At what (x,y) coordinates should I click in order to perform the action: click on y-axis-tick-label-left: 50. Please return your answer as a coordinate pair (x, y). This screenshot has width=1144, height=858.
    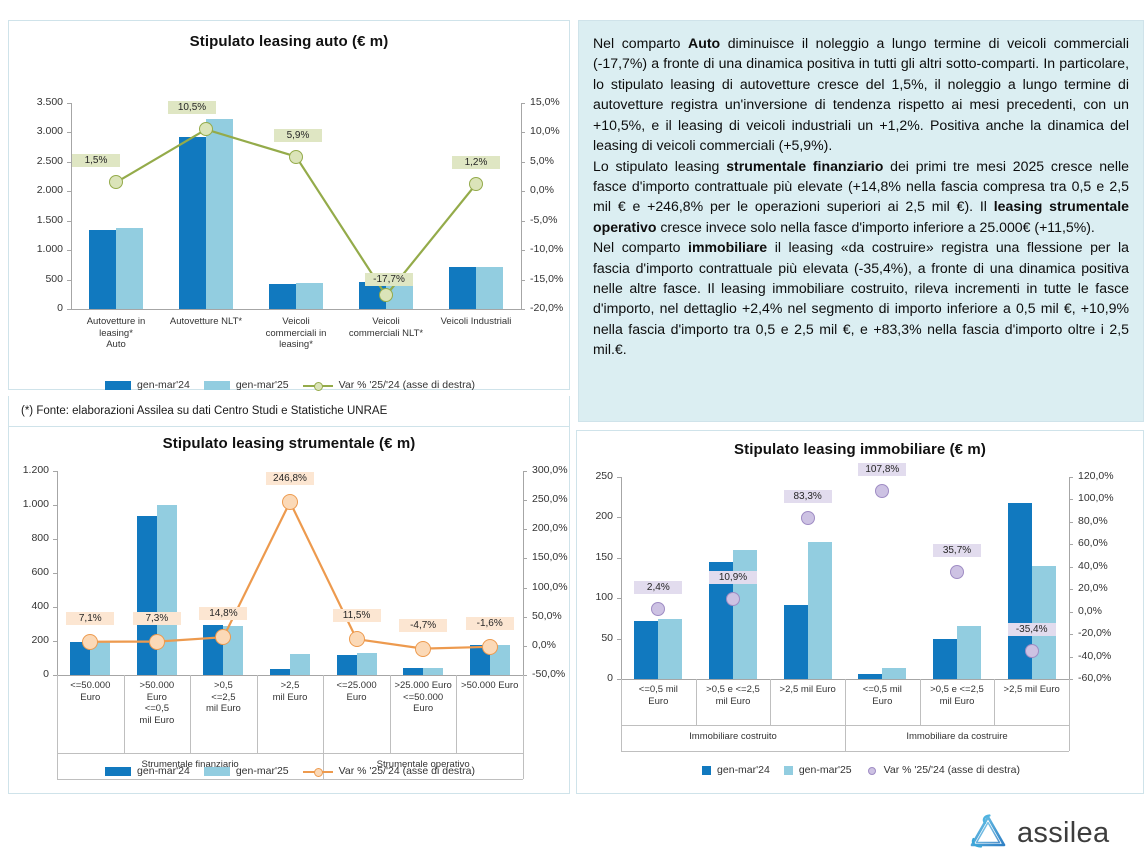
    Looking at the image, I should click on (607, 637).